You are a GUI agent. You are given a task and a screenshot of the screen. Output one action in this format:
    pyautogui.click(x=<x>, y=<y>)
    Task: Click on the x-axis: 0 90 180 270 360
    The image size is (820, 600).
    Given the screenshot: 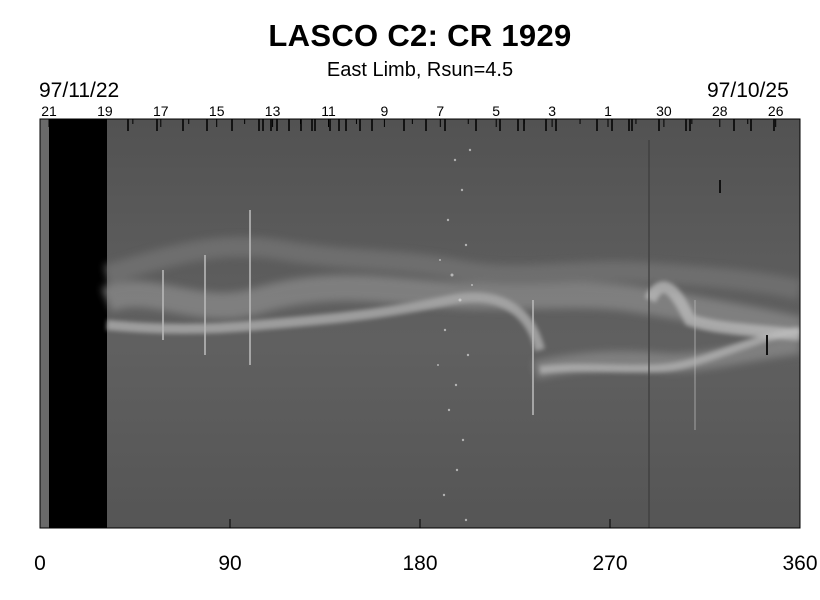 What is the action you would take?
    pyautogui.click(x=426, y=547)
    